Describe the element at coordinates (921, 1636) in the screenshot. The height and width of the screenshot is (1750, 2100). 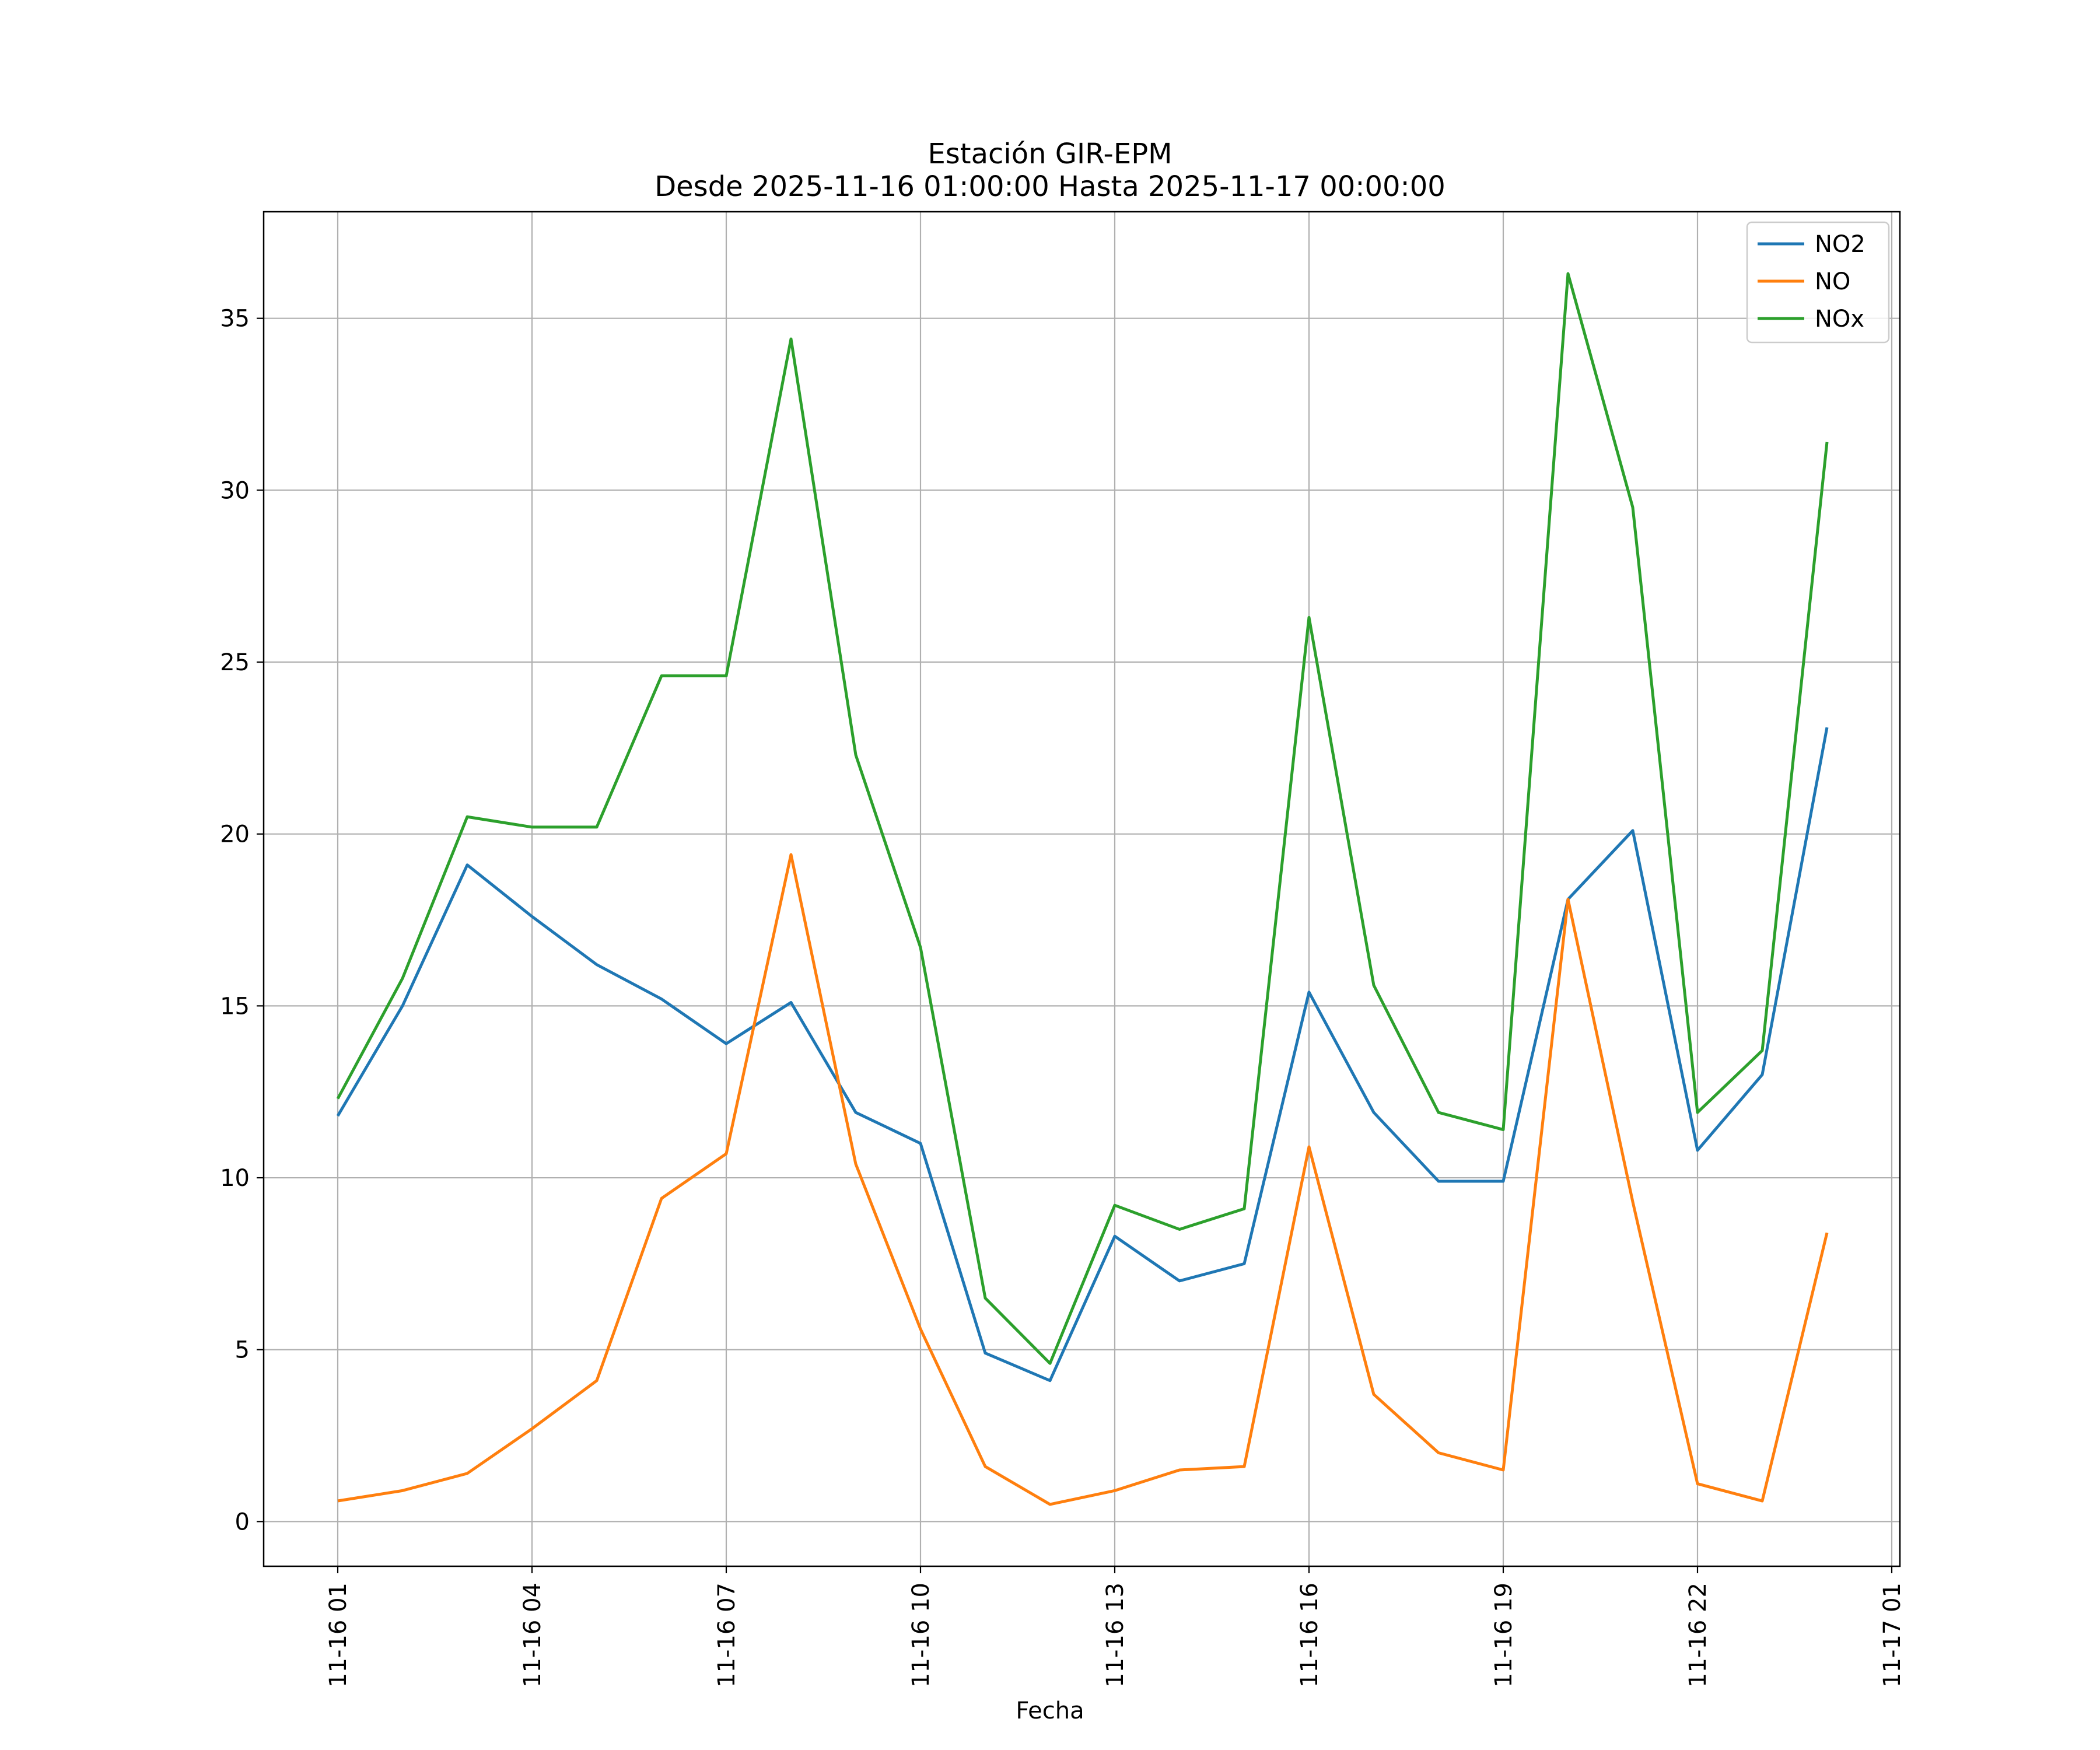
I see `x-tick-label: 11-16 10` at that location.